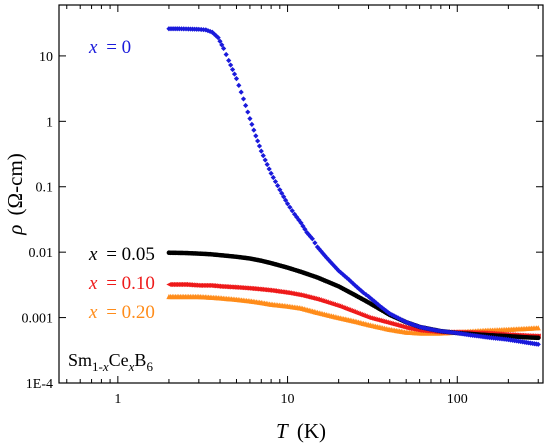 This screenshot has width=550, height=446. What do you see at coordinates (121, 312) in the screenshot?
I see `series-label-x020: x = 0.20` at bounding box center [121, 312].